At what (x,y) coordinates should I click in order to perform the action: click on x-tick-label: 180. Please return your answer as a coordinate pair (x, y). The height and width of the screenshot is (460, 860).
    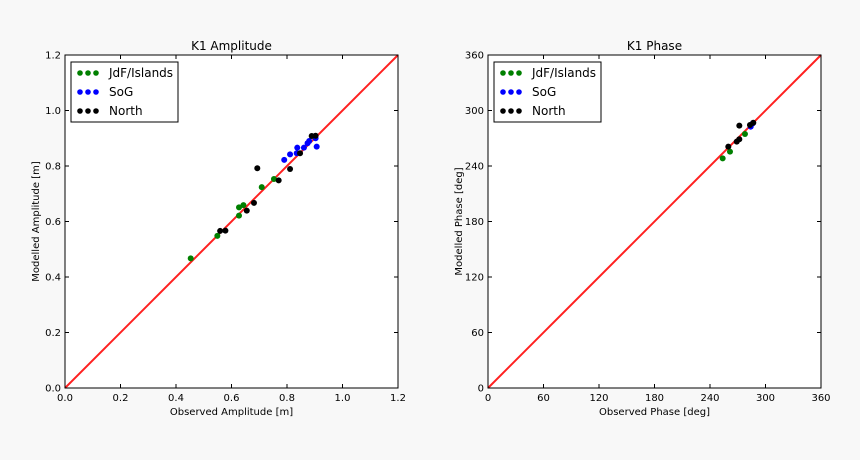
    Looking at the image, I should click on (654, 398).